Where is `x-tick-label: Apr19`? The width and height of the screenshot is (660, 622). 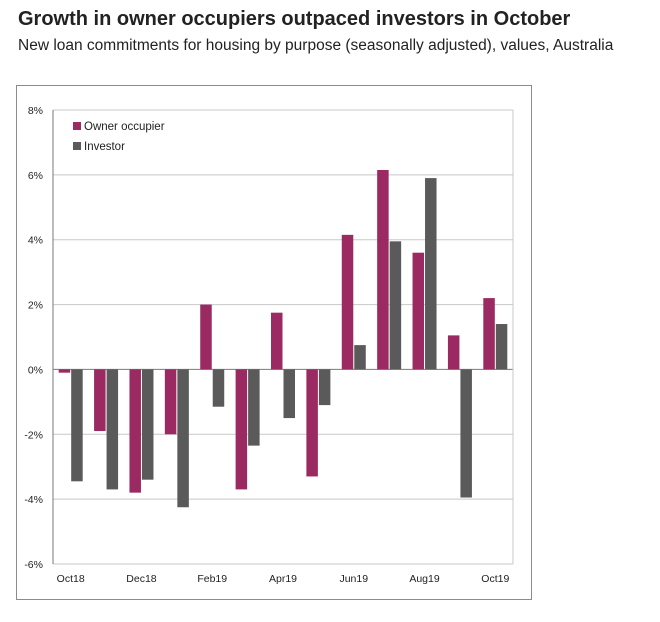 x-tick-label: Apr19 is located at coordinates (283, 579).